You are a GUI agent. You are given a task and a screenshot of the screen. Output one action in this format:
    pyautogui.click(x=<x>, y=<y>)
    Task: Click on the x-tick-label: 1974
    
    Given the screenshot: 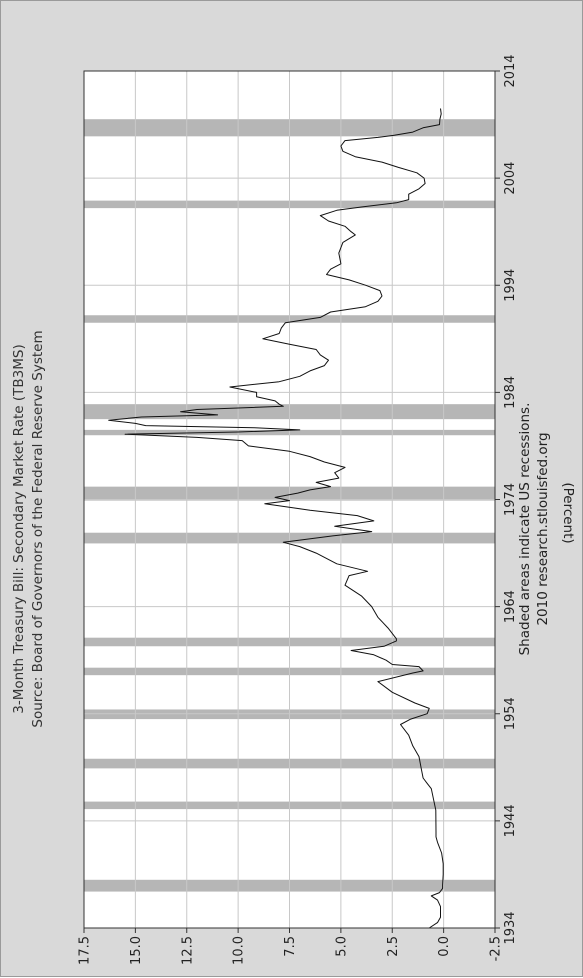 What is the action you would take?
    pyautogui.click(x=510, y=499)
    